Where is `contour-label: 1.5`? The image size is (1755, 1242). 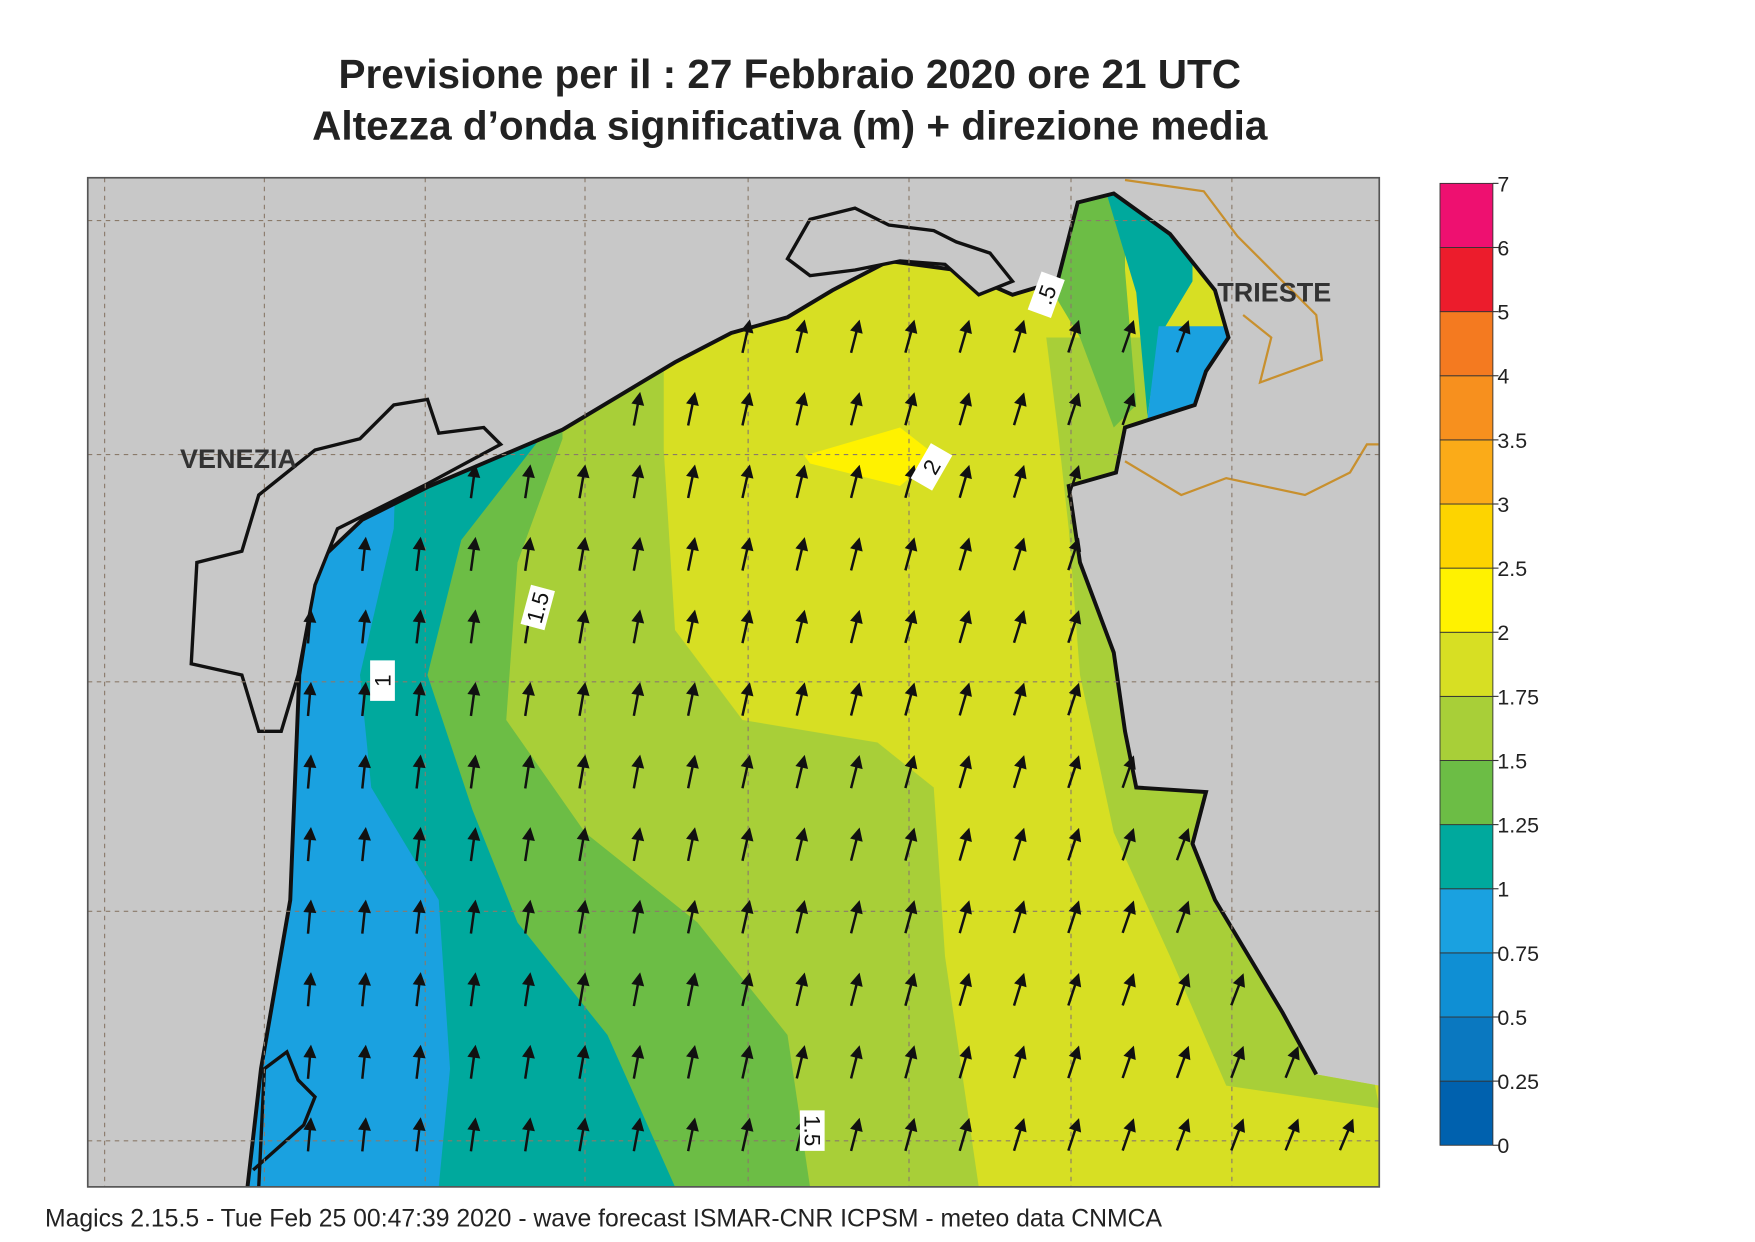 contour-label: 1.5 is located at coordinates (537, 607).